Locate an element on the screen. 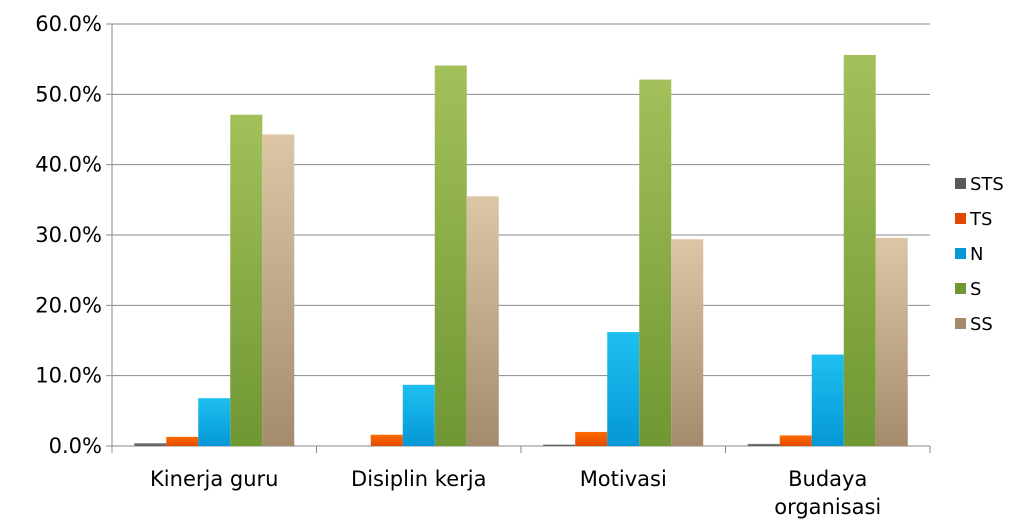  x-tick-label: Motivasi is located at coordinates (623, 479).